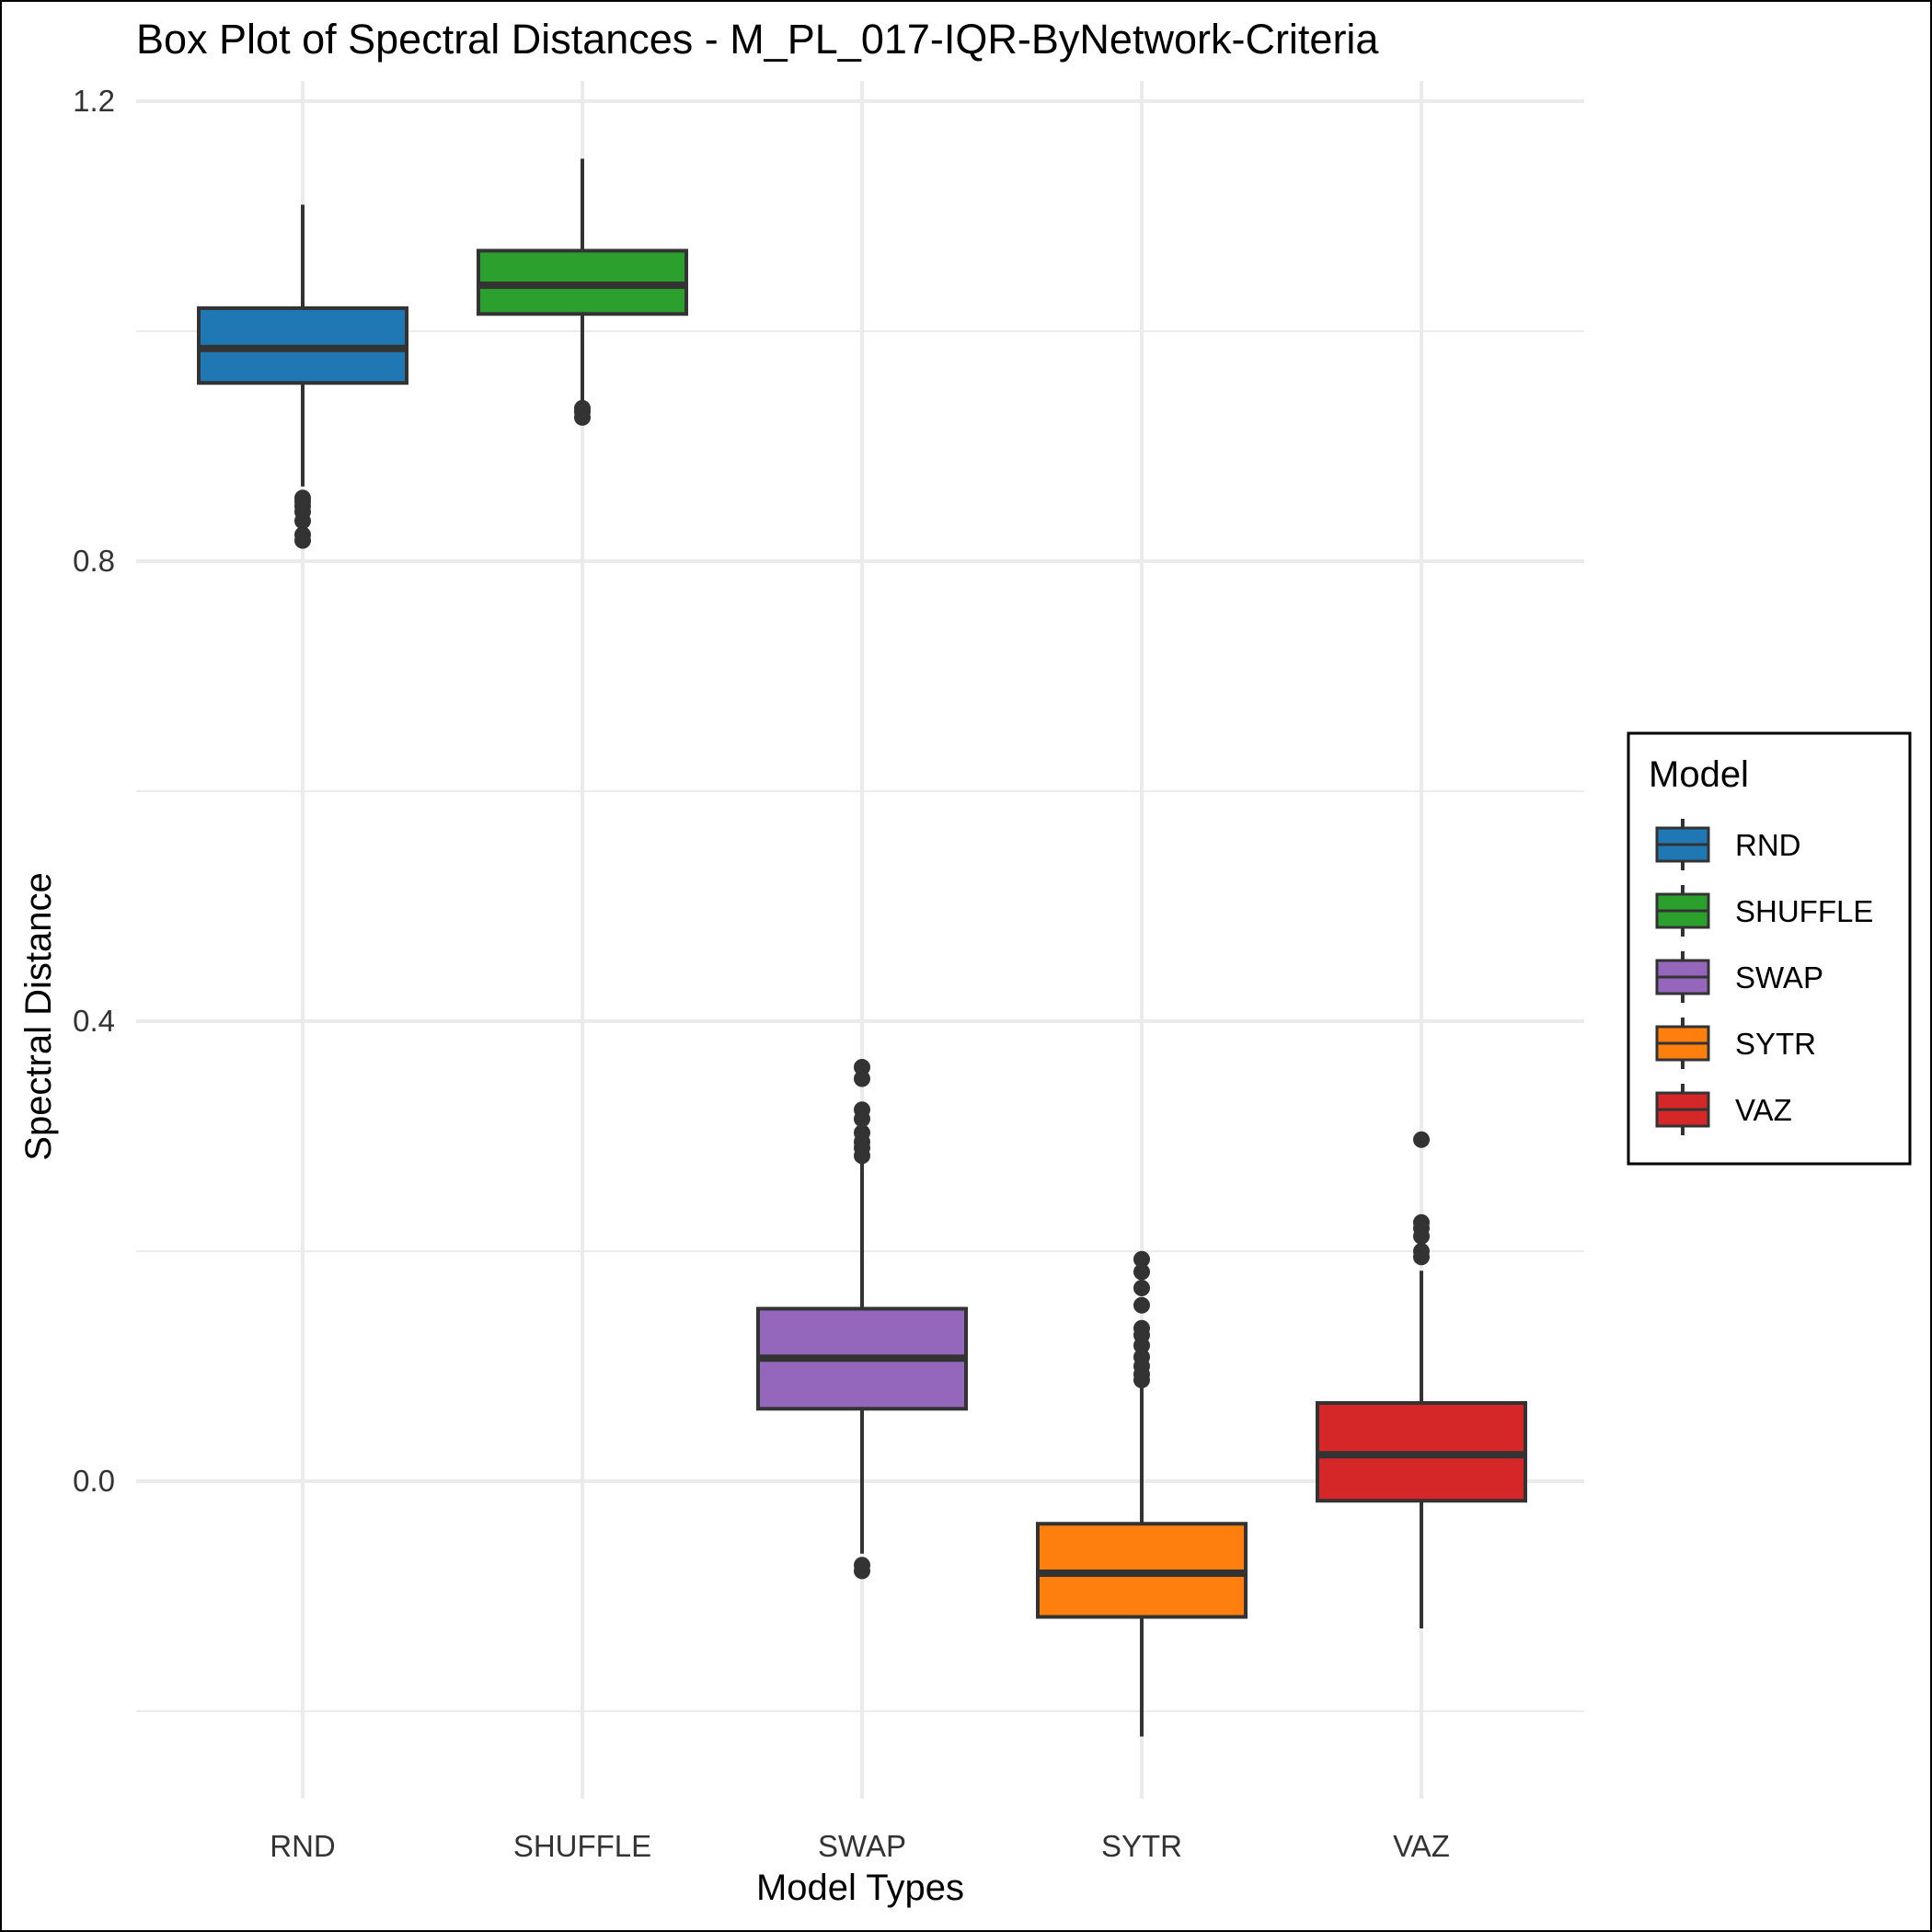 The height and width of the screenshot is (1932, 1932). What do you see at coordinates (582, 292) in the screenshot?
I see `box-group-shuffle` at bounding box center [582, 292].